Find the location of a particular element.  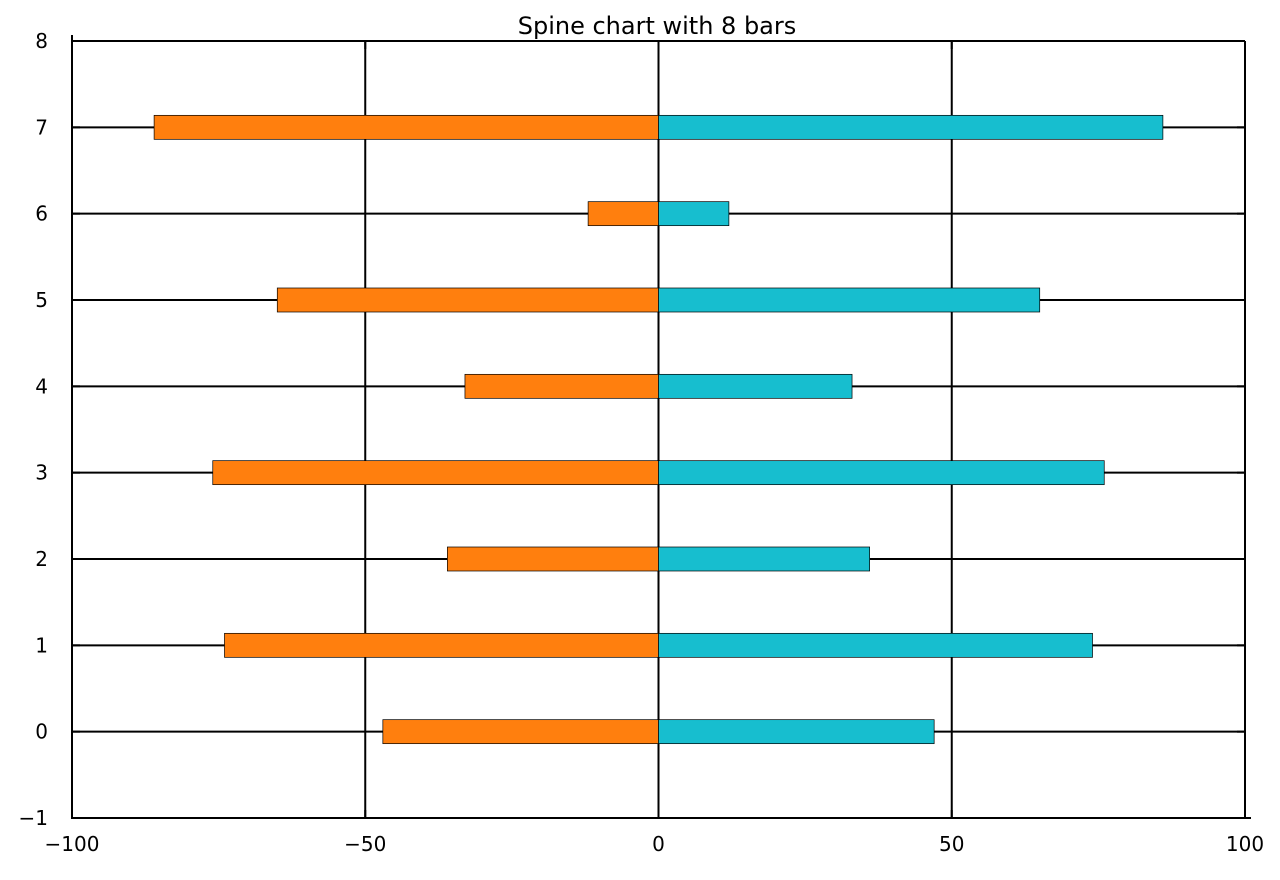

y-tick-label: 0 is located at coordinates (41, 732).